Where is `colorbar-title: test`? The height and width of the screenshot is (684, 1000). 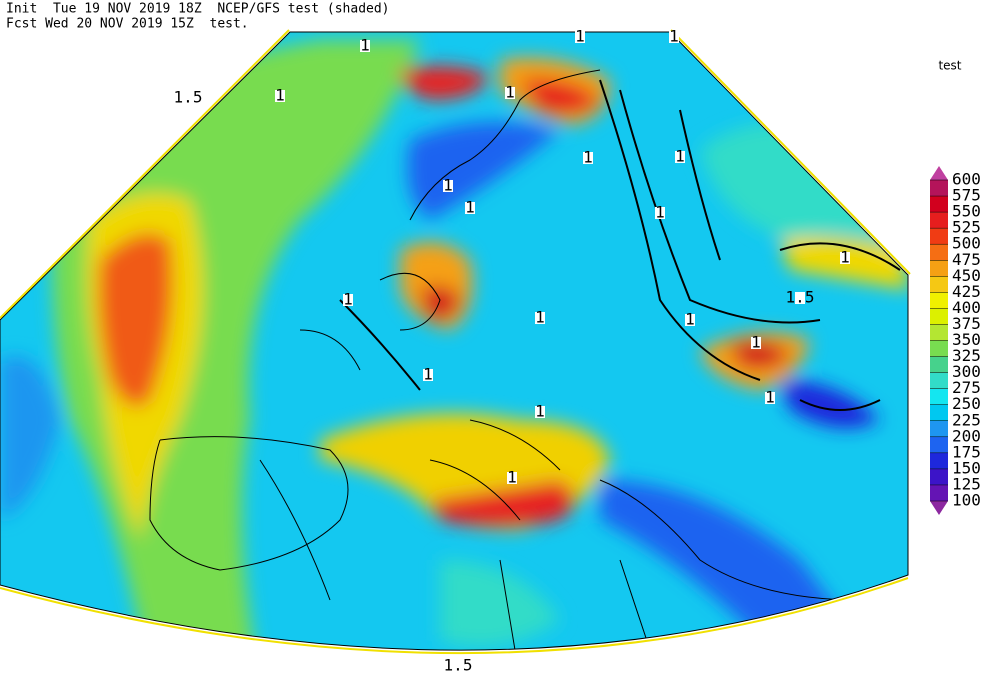 colorbar-title: test is located at coordinates (949, 66).